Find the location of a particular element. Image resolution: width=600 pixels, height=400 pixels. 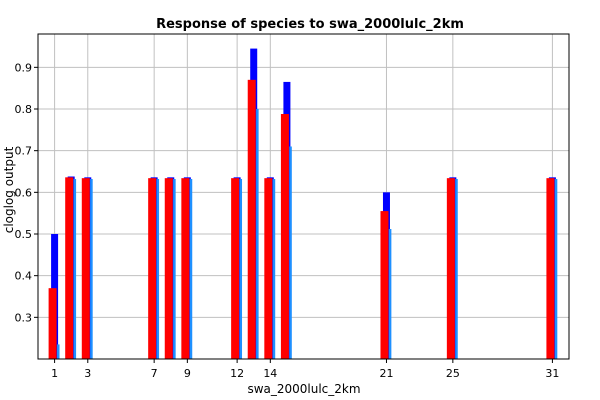

x-tick-label: 7 is located at coordinates (154, 373).